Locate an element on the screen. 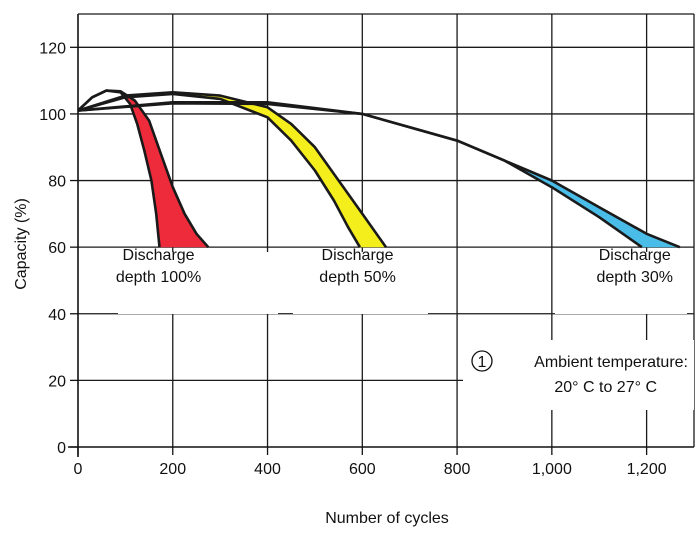 The image size is (696, 533). note-marker: 1 is located at coordinates (482, 362).